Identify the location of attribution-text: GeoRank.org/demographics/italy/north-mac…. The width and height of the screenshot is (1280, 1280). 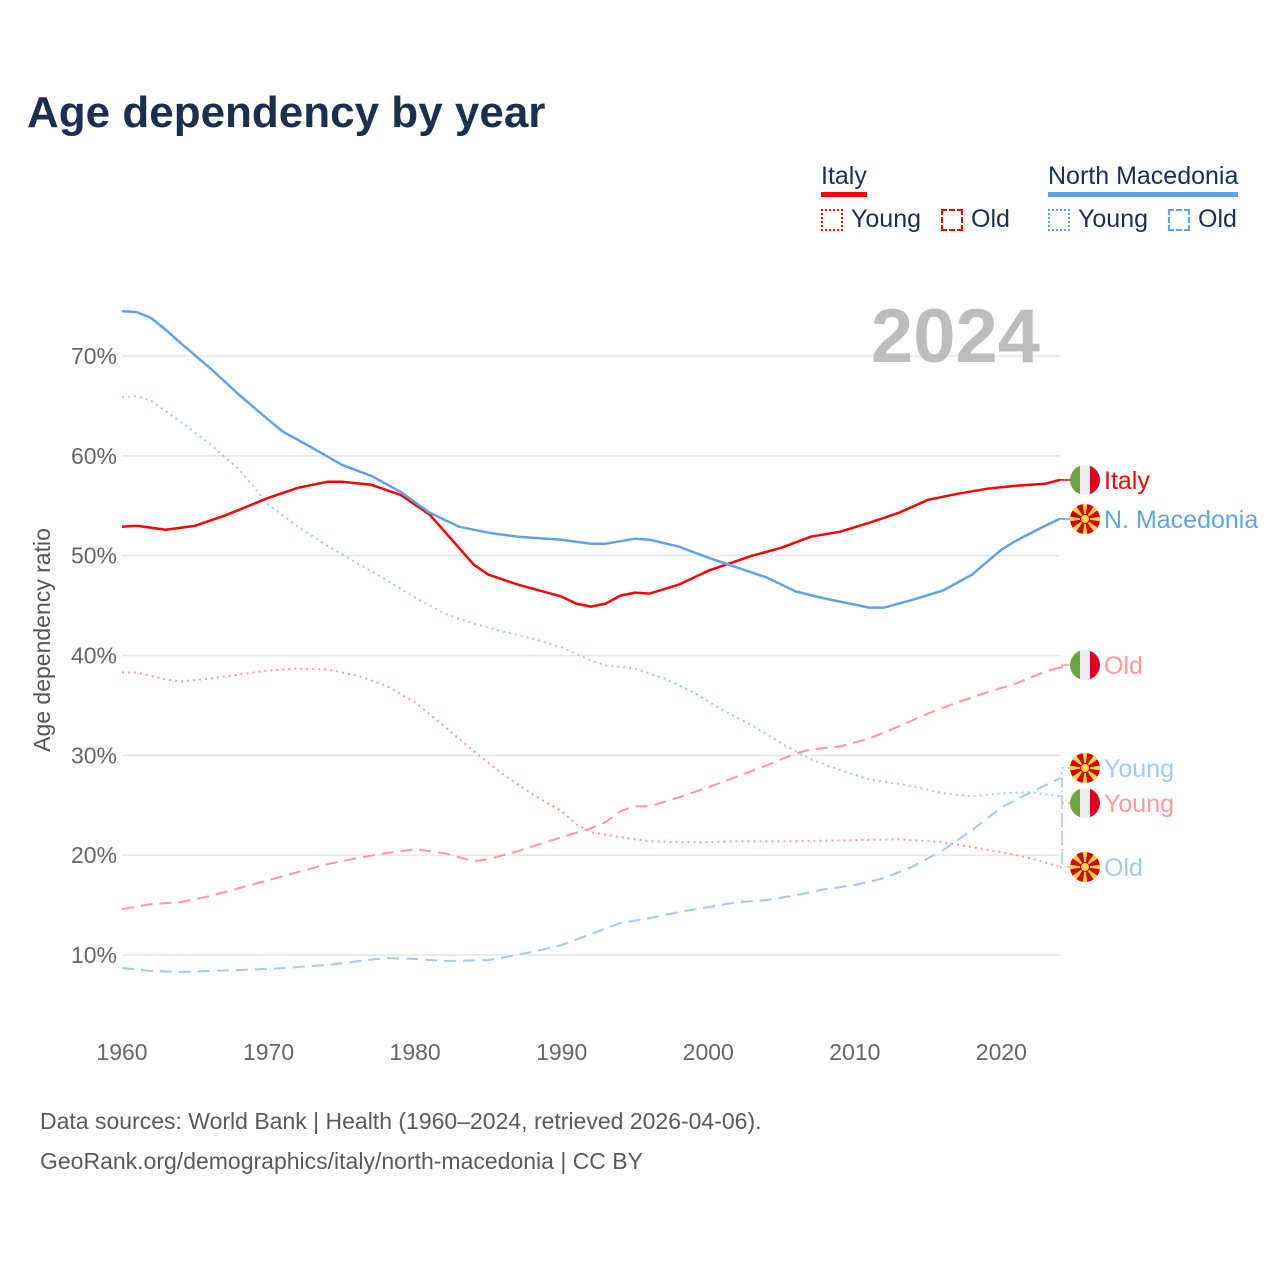
(341, 1161).